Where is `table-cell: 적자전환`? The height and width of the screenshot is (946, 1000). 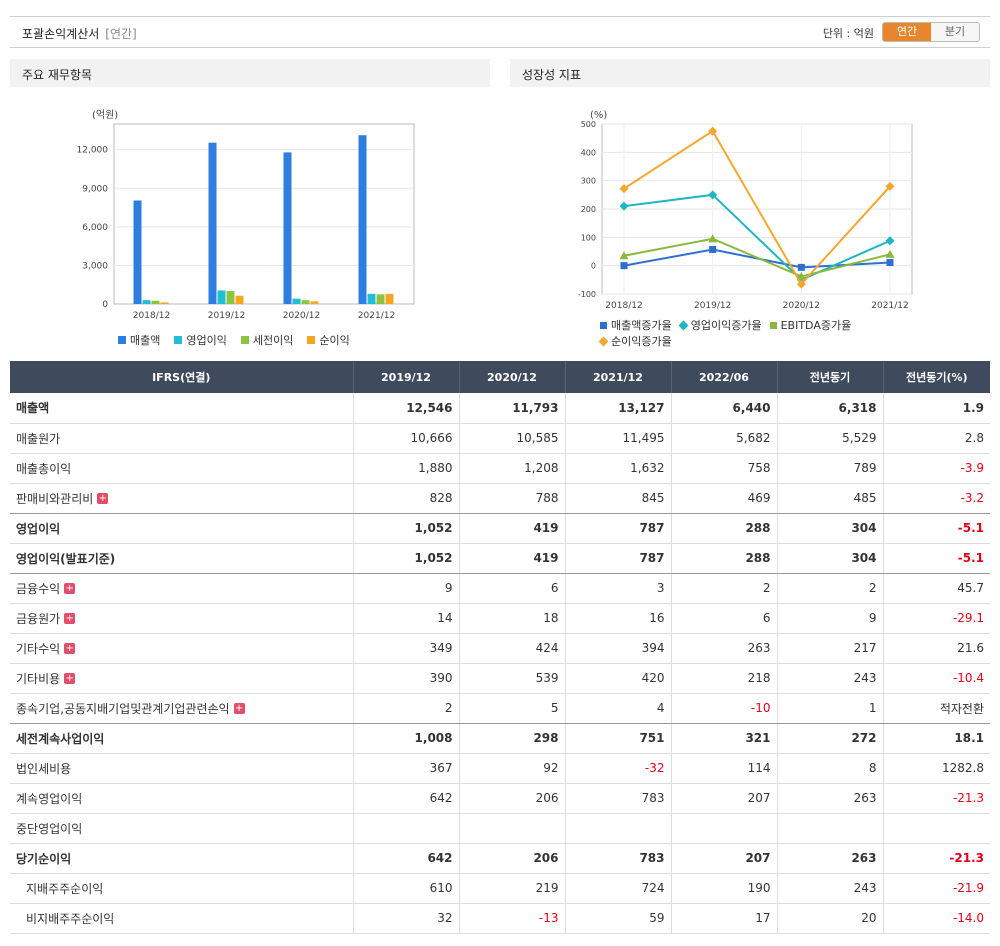 table-cell: 적자전환 is located at coordinates (936, 708).